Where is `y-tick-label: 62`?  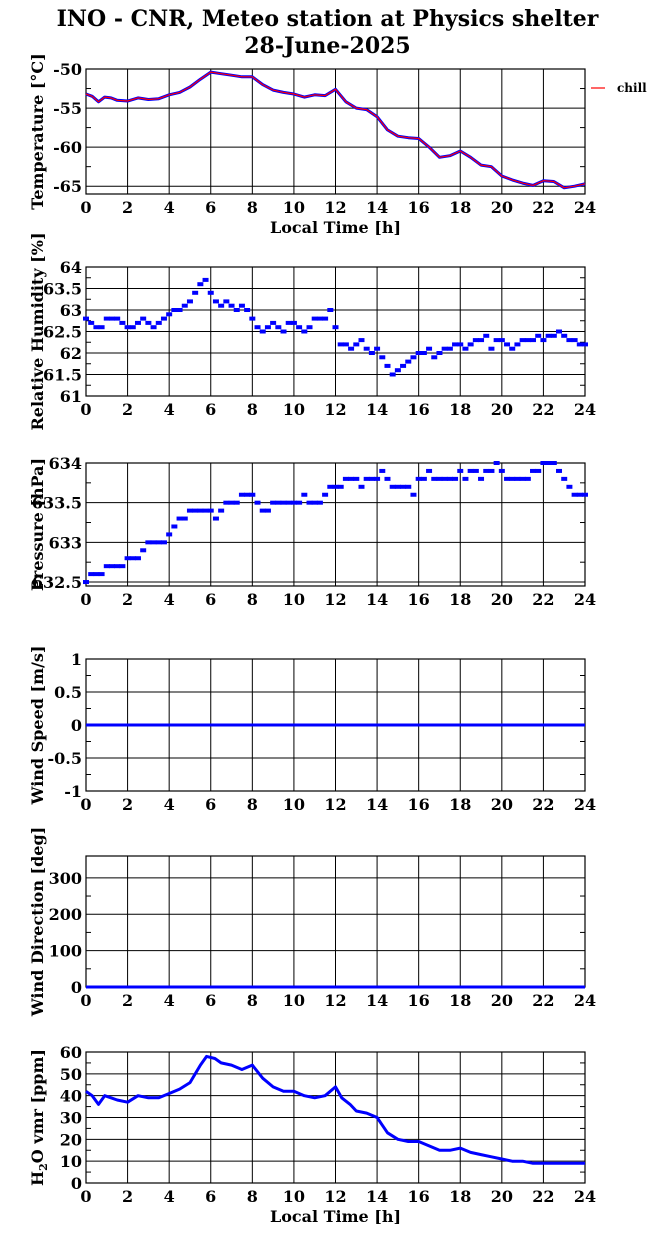
y-tick-label: 62 is located at coordinates (71, 353).